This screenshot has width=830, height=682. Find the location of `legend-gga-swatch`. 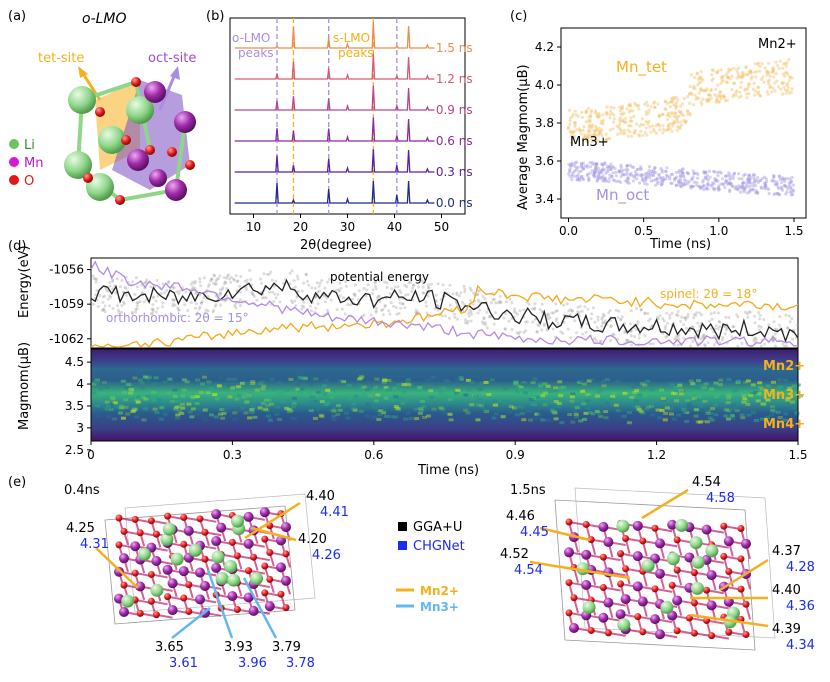

legend-gga-swatch is located at coordinates (402, 526).